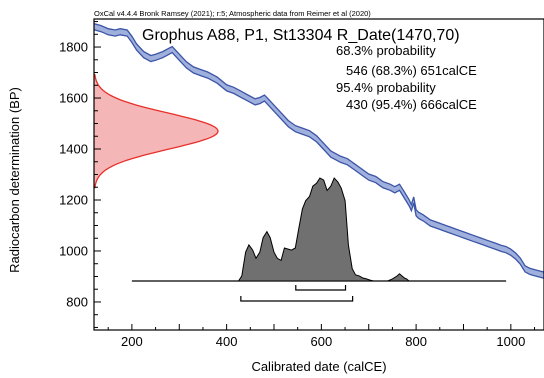 The width and height of the screenshot is (544, 378). What do you see at coordinates (301, 35) in the screenshot?
I see `chart-title: Grophus A88, P1, St13304 R_Date(1470,70)` at bounding box center [301, 35].